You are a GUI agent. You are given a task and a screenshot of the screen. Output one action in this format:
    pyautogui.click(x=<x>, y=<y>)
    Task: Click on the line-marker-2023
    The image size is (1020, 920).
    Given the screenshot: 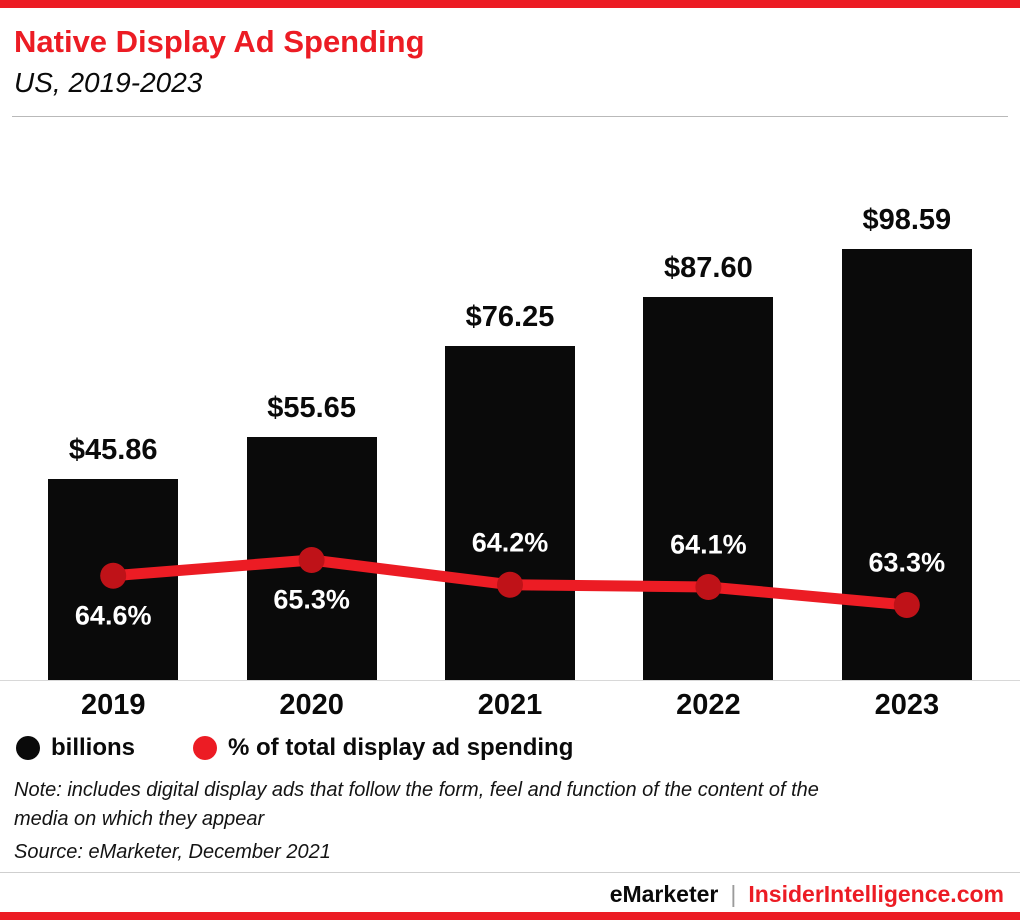 What is the action you would take?
    pyautogui.click(x=906, y=605)
    